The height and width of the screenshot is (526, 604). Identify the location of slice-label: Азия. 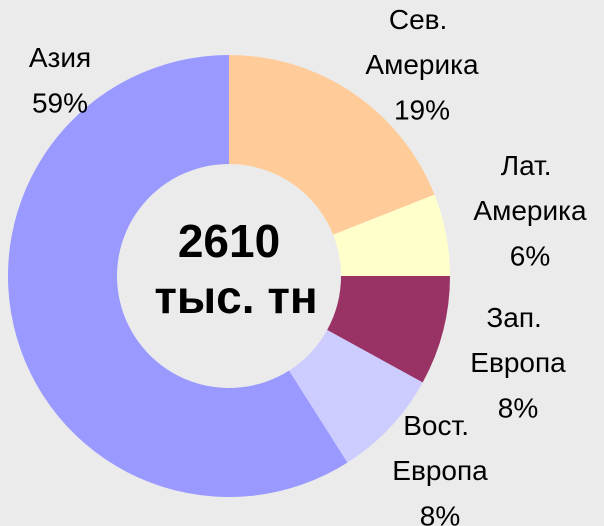
(60, 57).